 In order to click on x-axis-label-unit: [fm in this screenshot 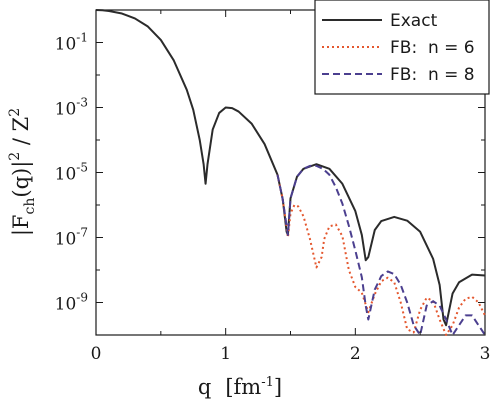, I will do `click(243, 387)`.